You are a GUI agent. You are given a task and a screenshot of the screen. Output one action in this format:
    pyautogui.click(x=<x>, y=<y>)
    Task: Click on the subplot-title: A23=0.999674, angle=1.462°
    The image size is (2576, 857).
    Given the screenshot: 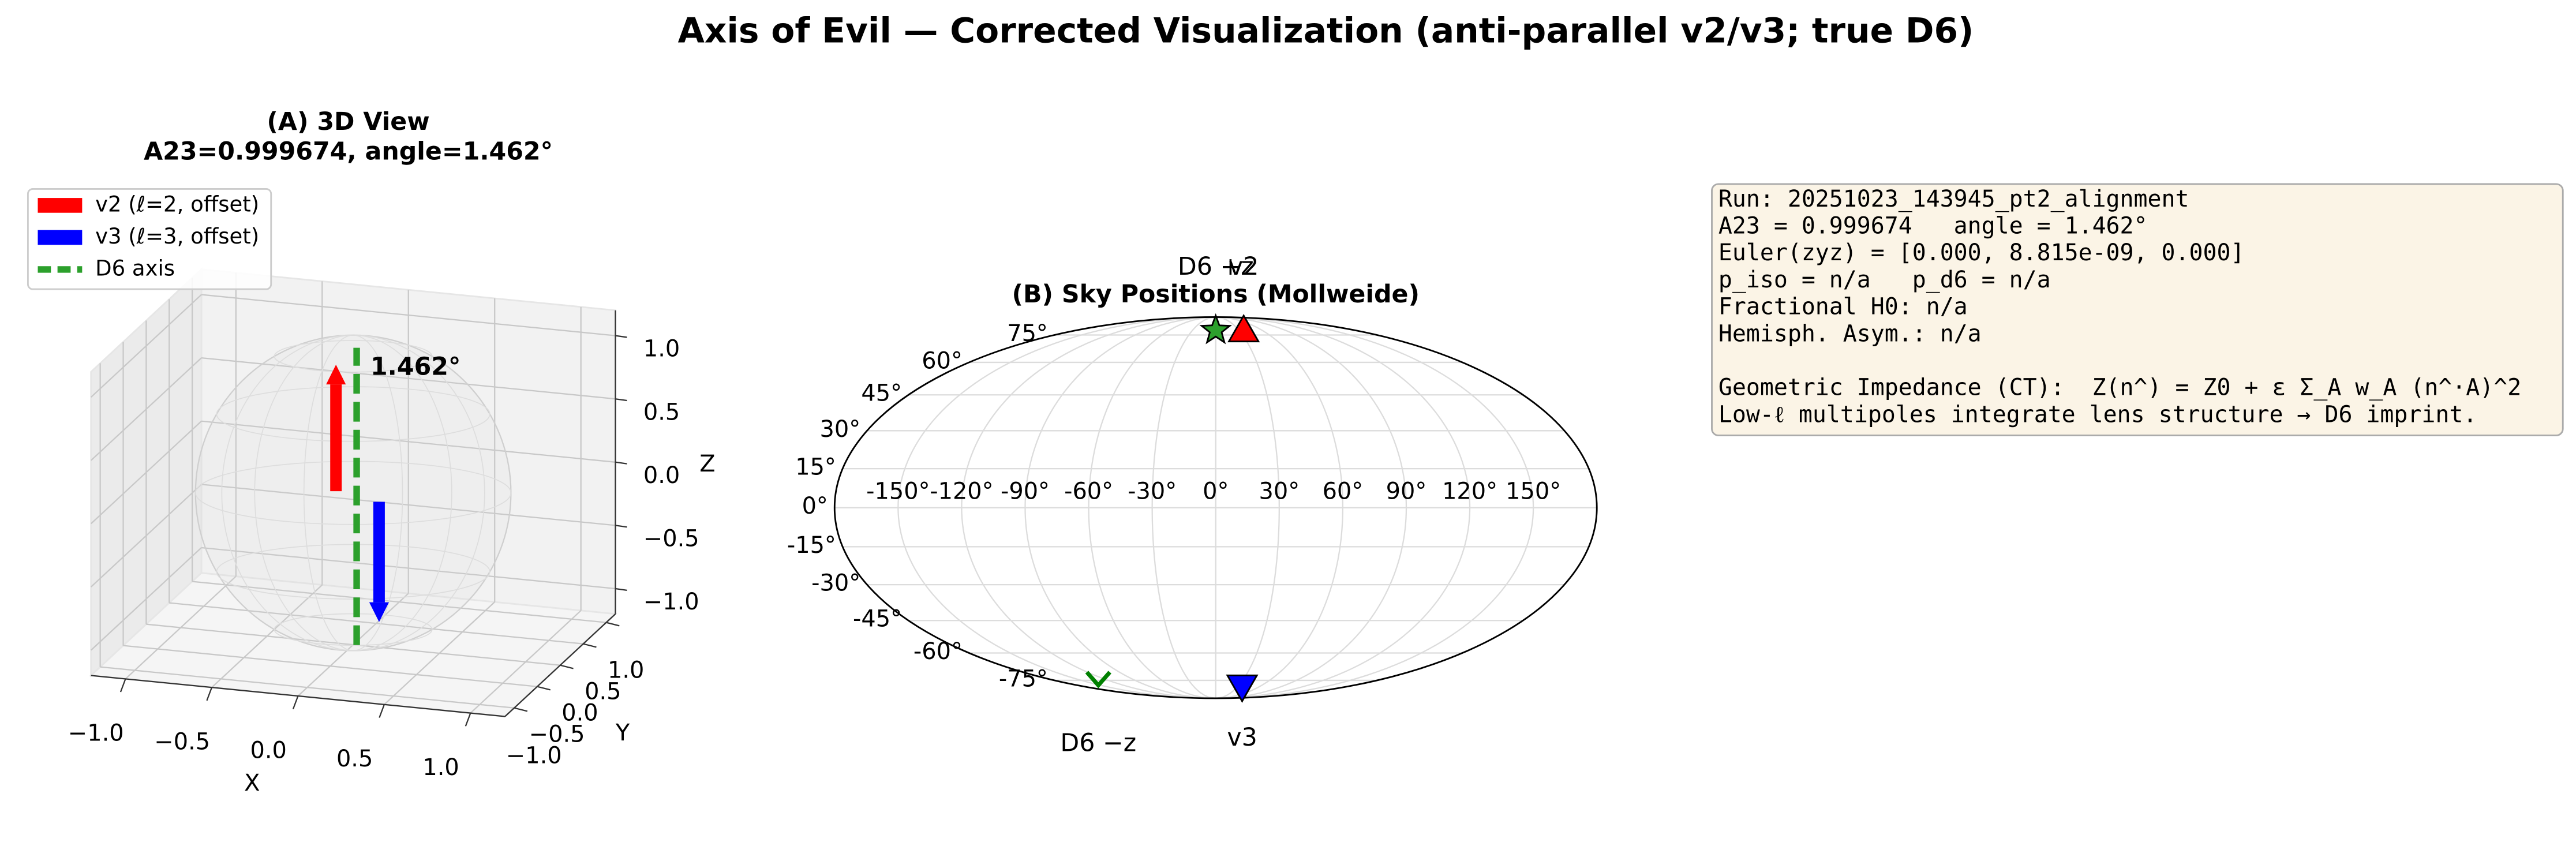 What is the action you would take?
    pyautogui.click(x=349, y=151)
    